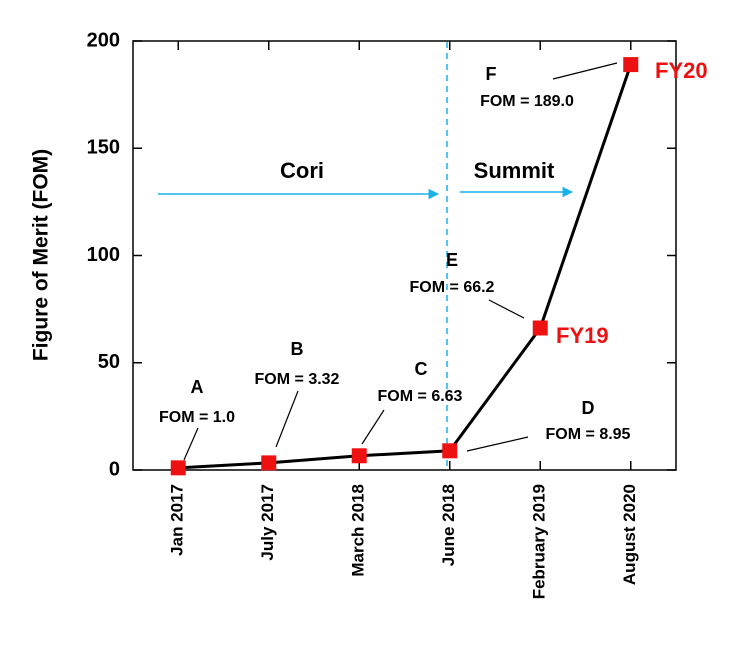  I want to click on y-tick-label: 150, so click(103, 148).